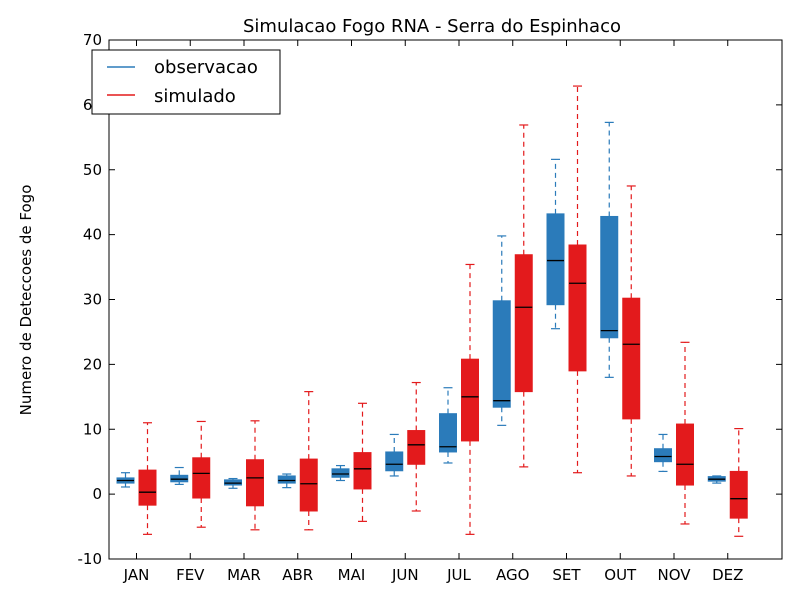  I want to click on box-simulado-MAI, so click(362, 462).